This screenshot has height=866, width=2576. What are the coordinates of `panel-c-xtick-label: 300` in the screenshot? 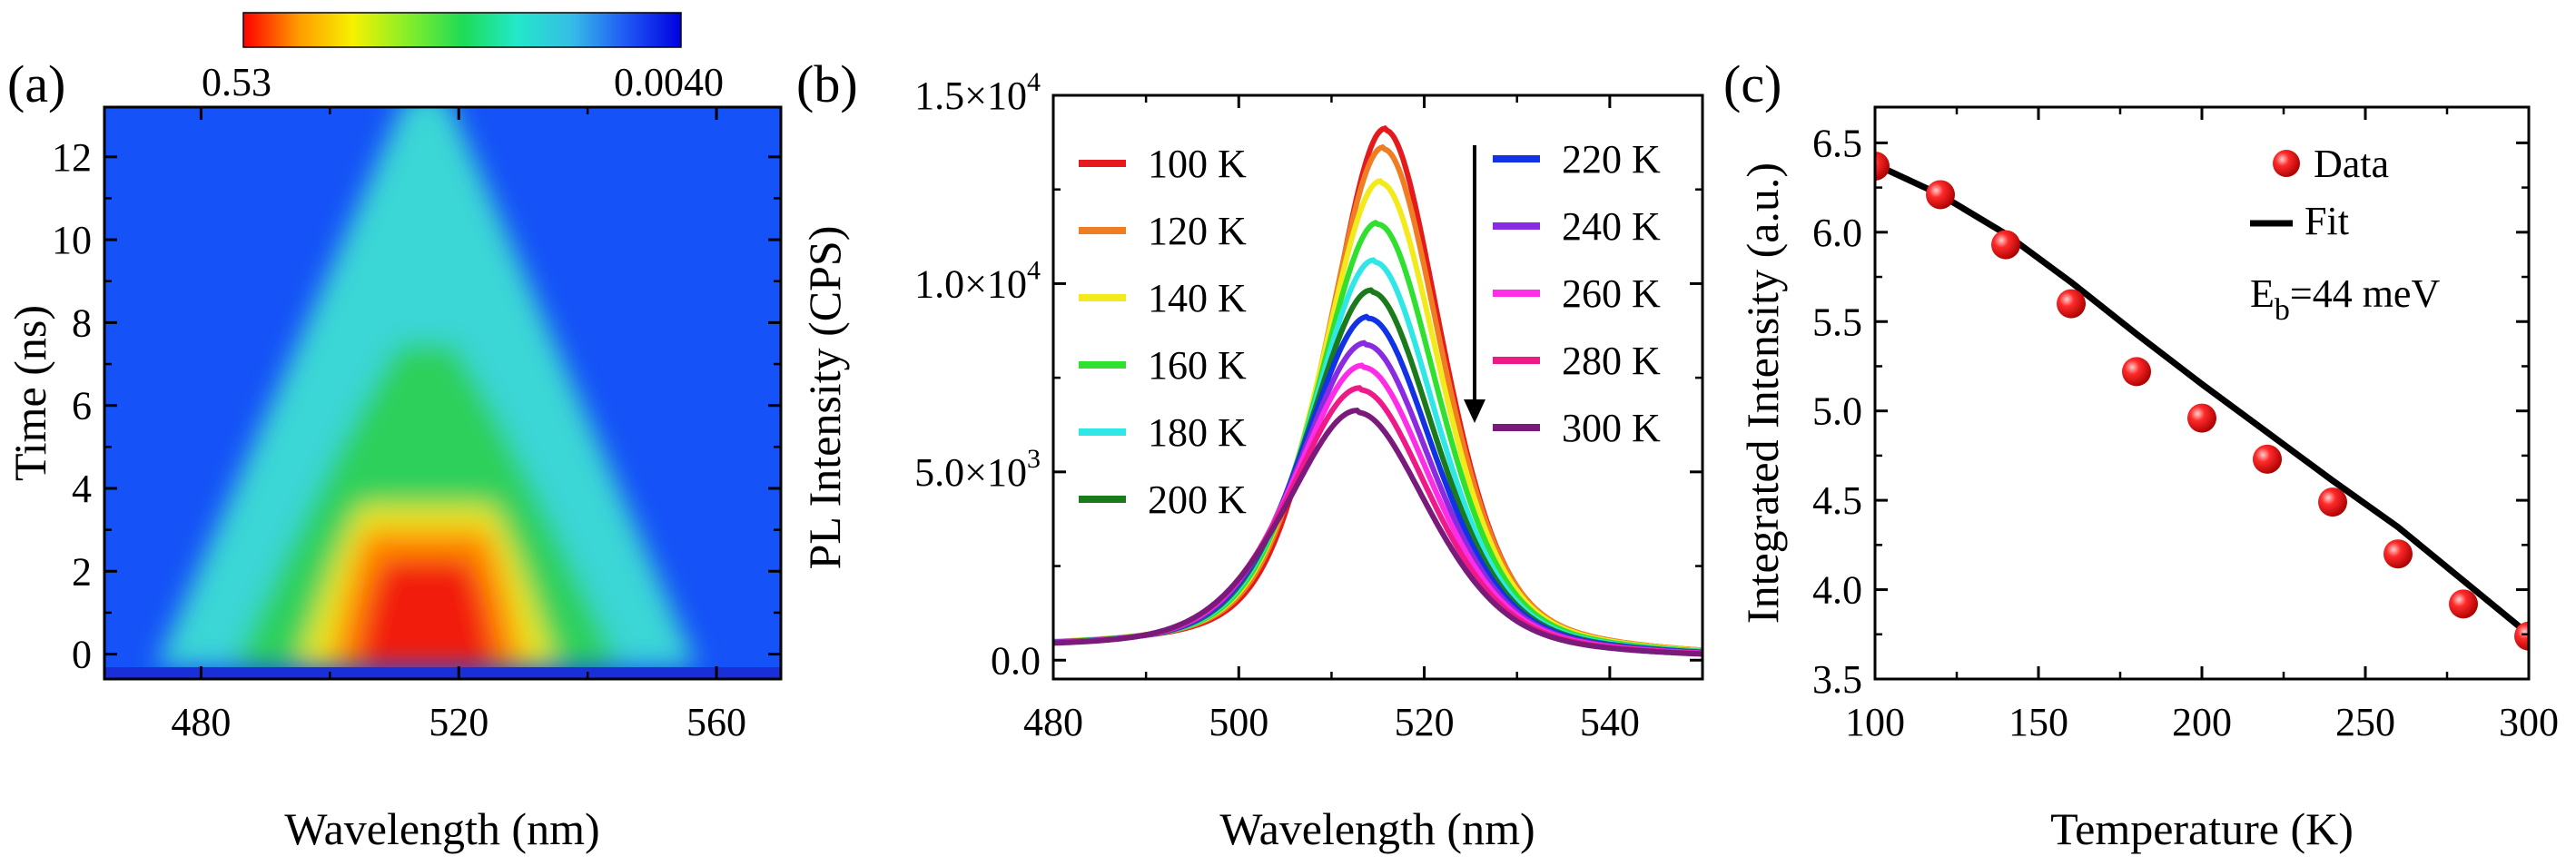 It's located at (2529, 722).